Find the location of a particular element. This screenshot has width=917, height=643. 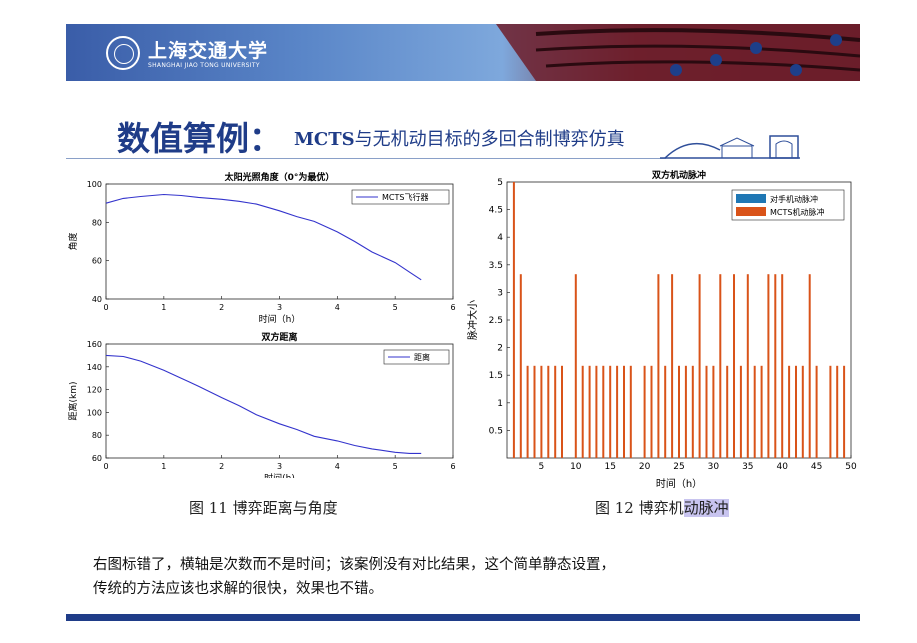

figure12-caption: 图 12 博弈机动脉冲 is located at coordinates (662, 507).